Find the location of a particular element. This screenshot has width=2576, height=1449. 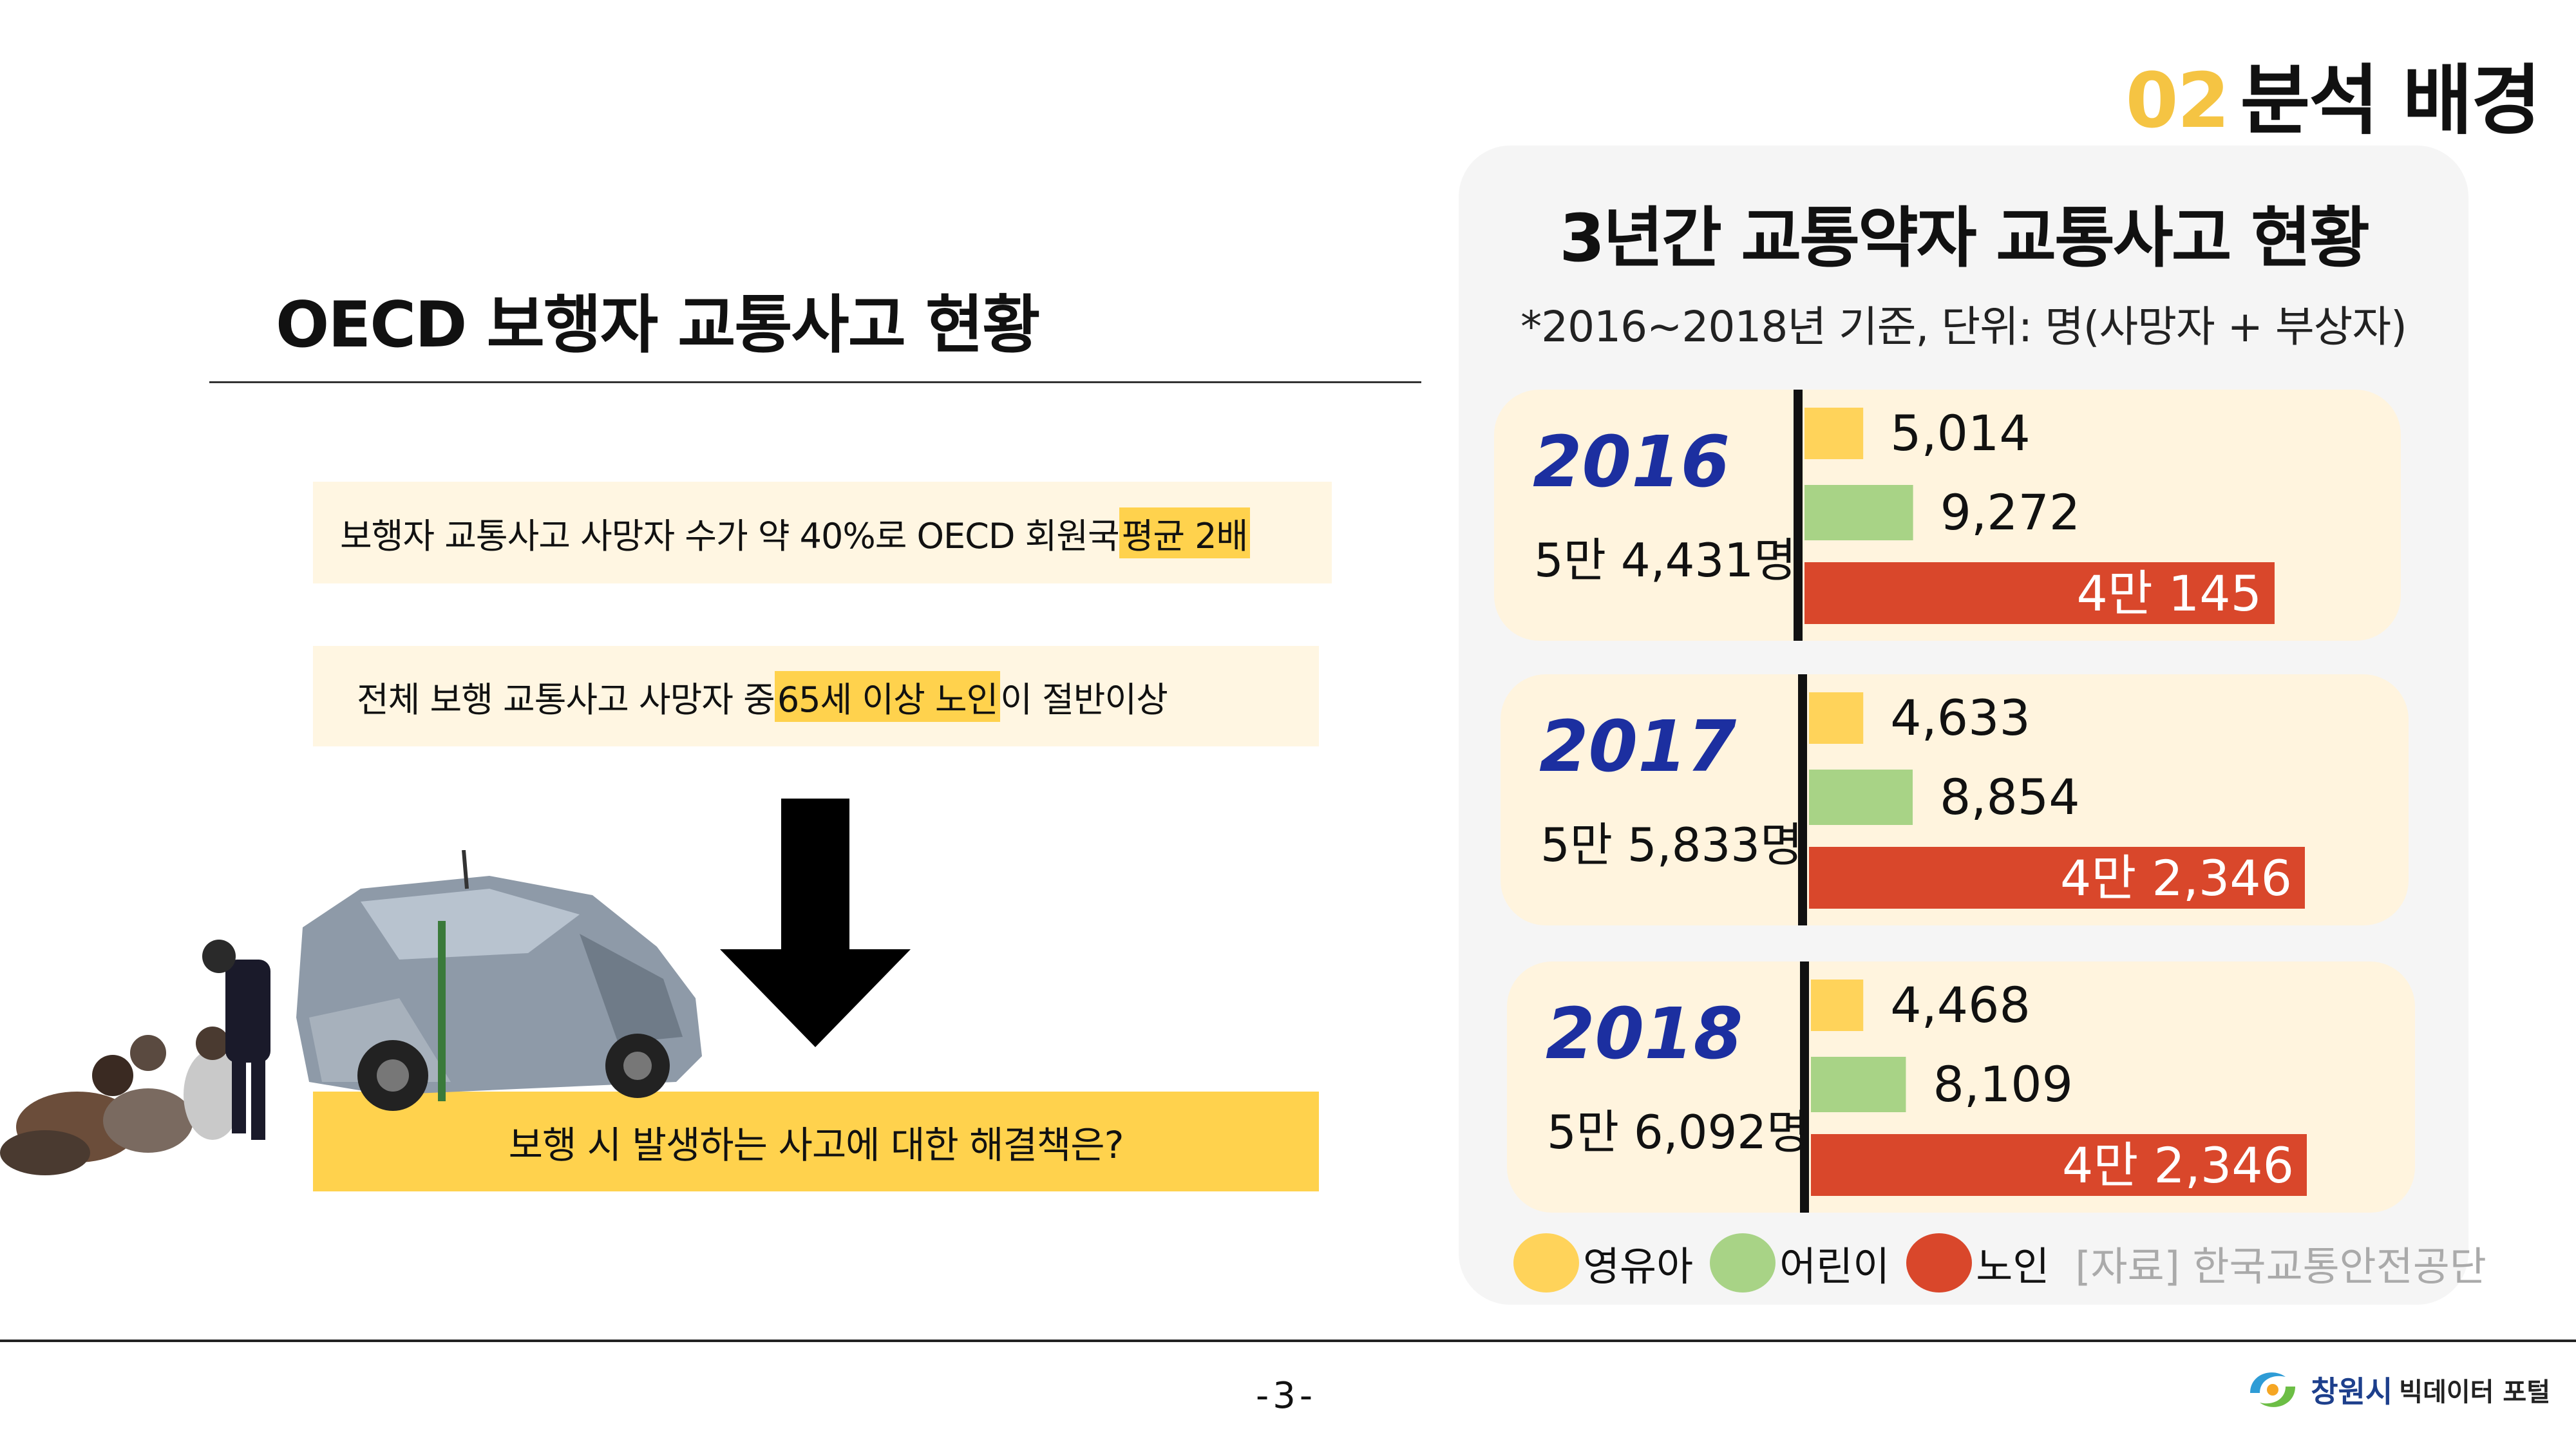

bar-영유아-2017 is located at coordinates (1836, 718).